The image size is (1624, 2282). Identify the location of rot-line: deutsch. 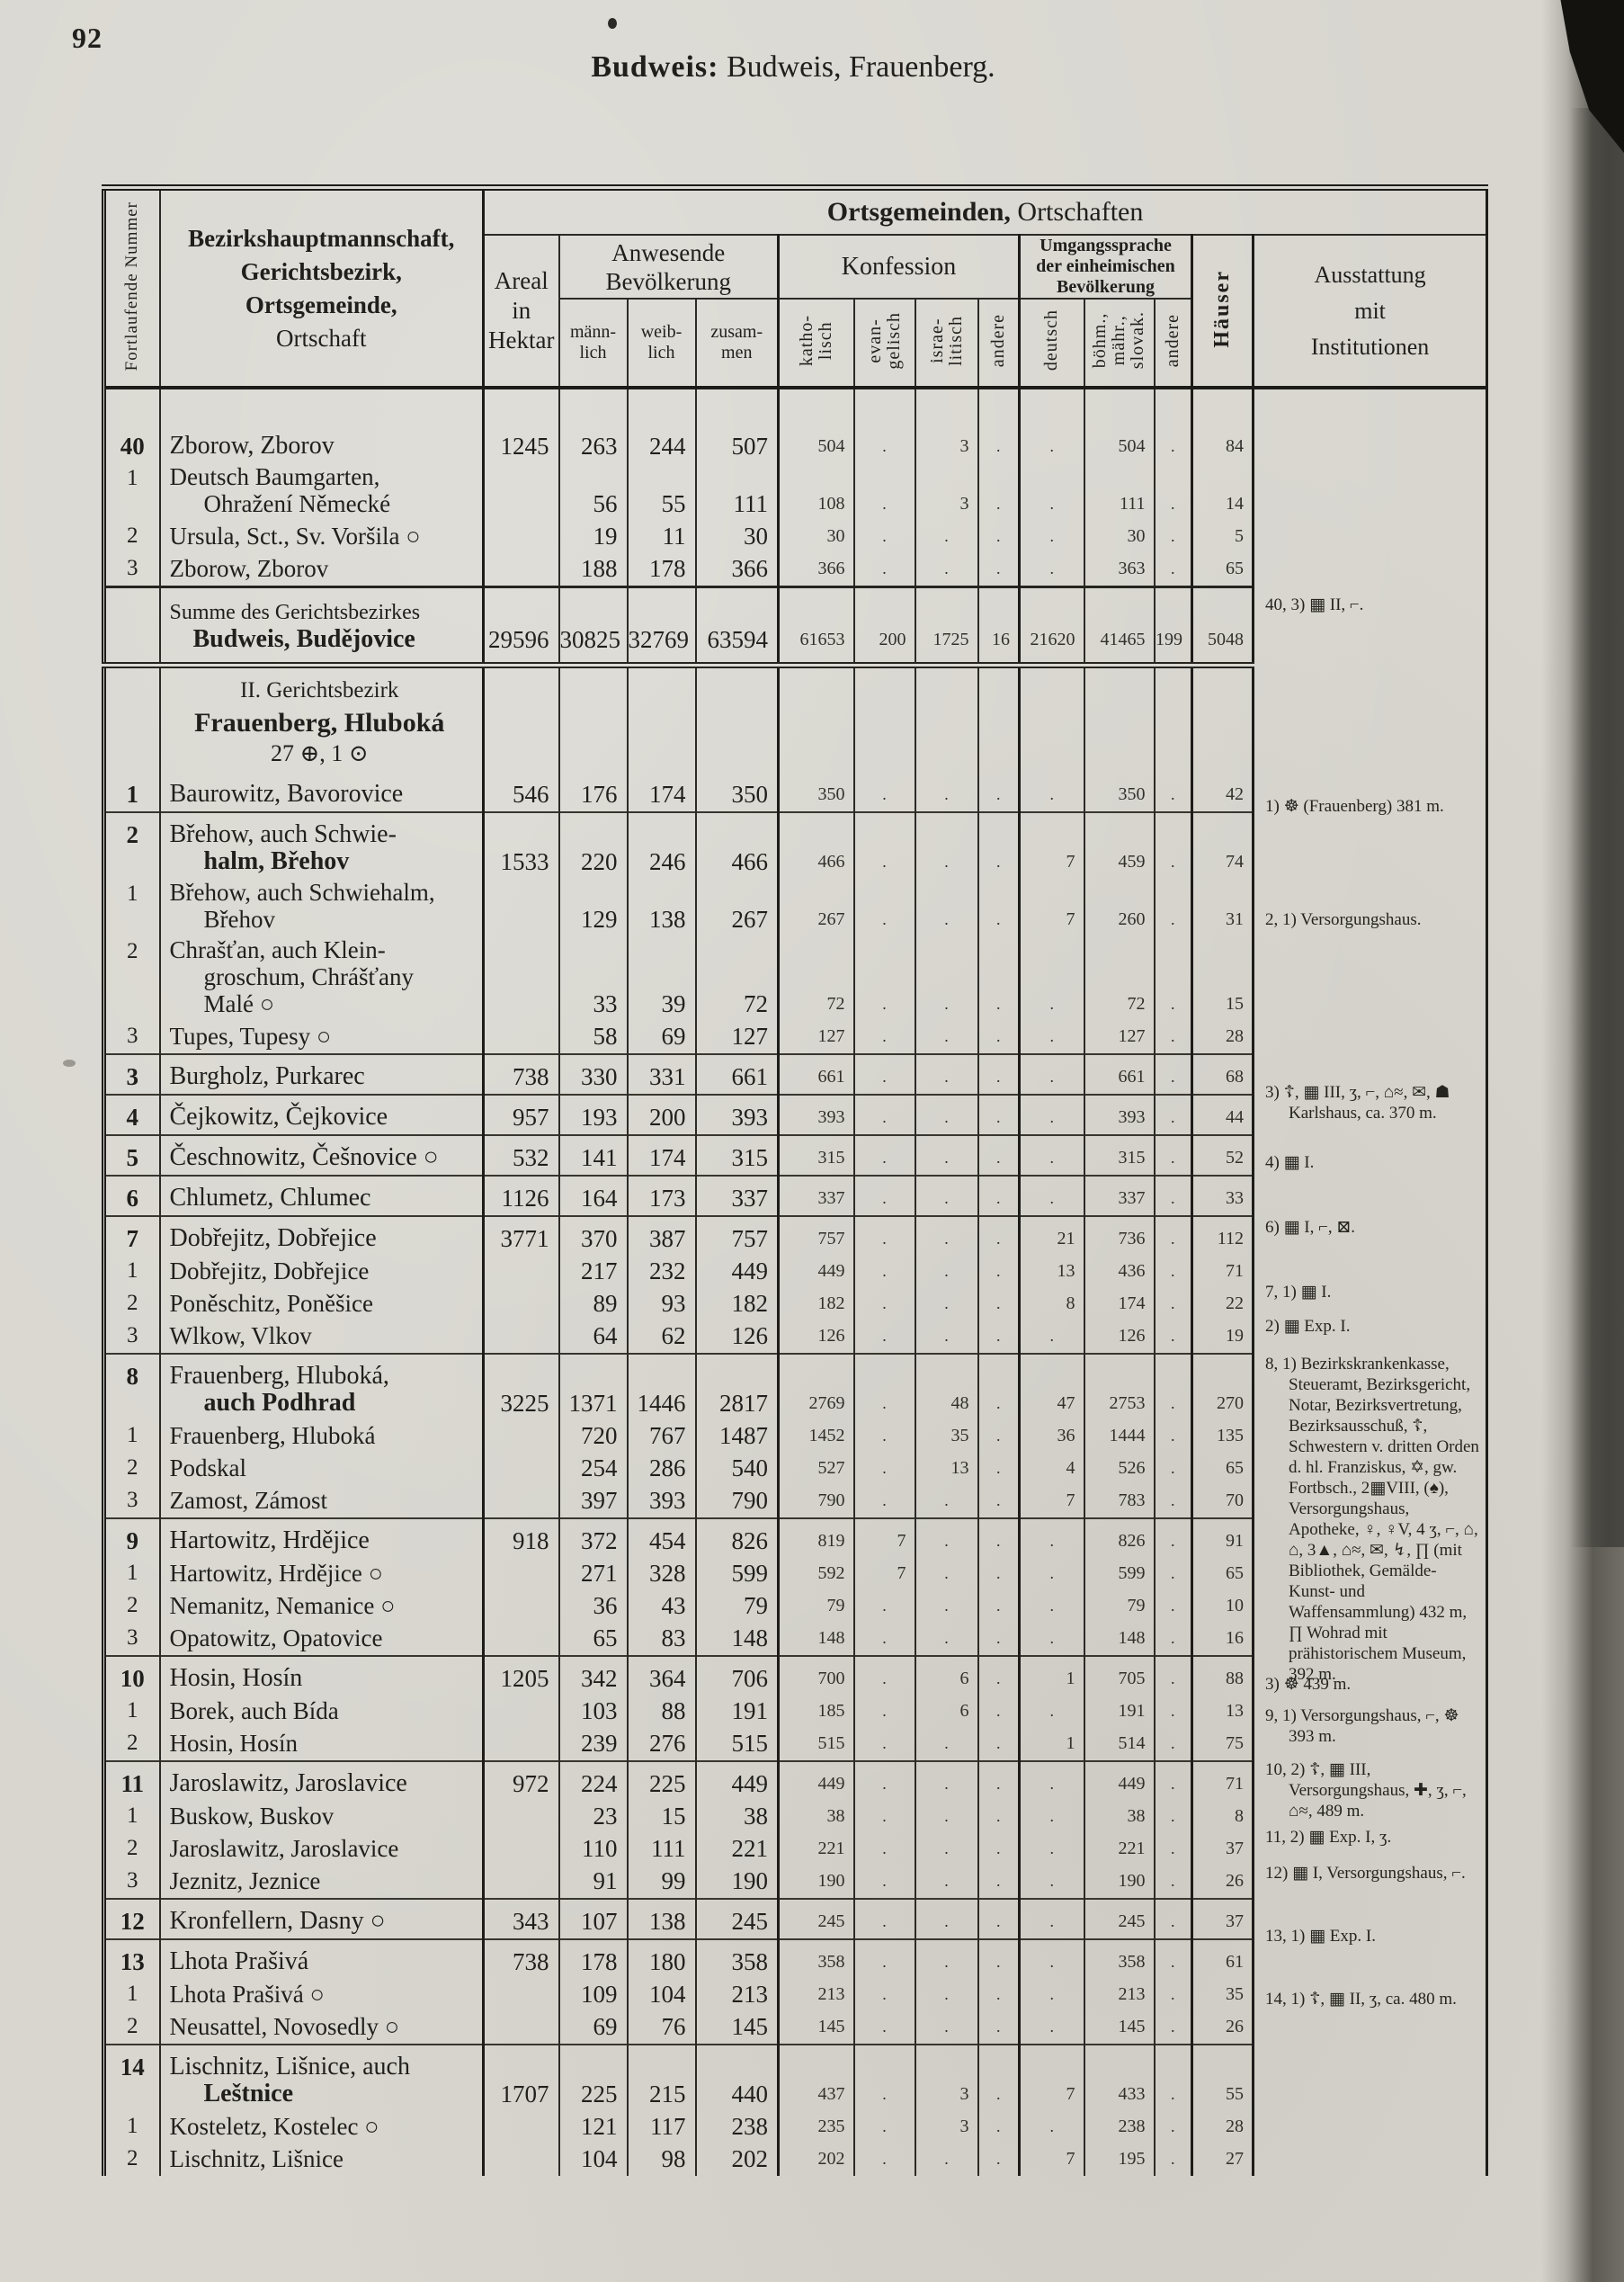
(1051, 340).